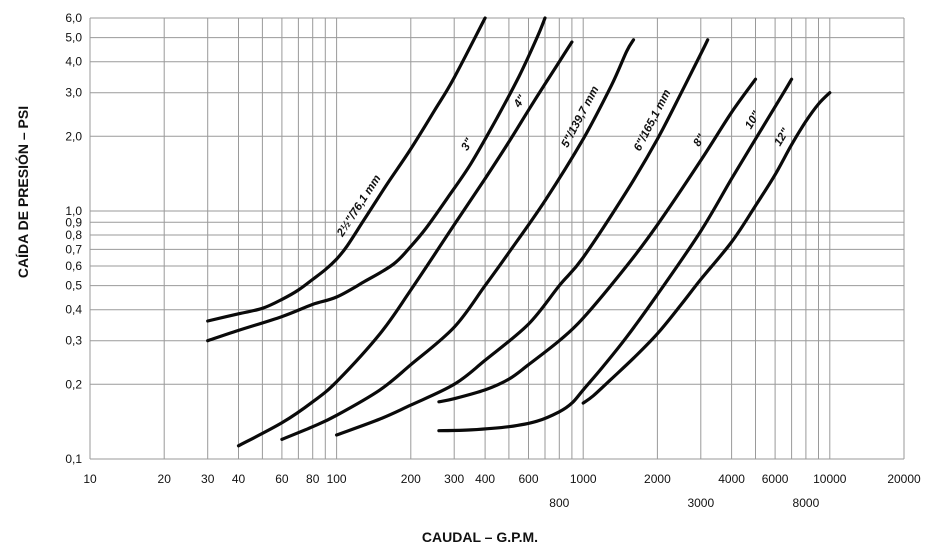  Describe the element at coordinates (731, 479) in the screenshot. I see `x-tick-label: 4000` at that location.